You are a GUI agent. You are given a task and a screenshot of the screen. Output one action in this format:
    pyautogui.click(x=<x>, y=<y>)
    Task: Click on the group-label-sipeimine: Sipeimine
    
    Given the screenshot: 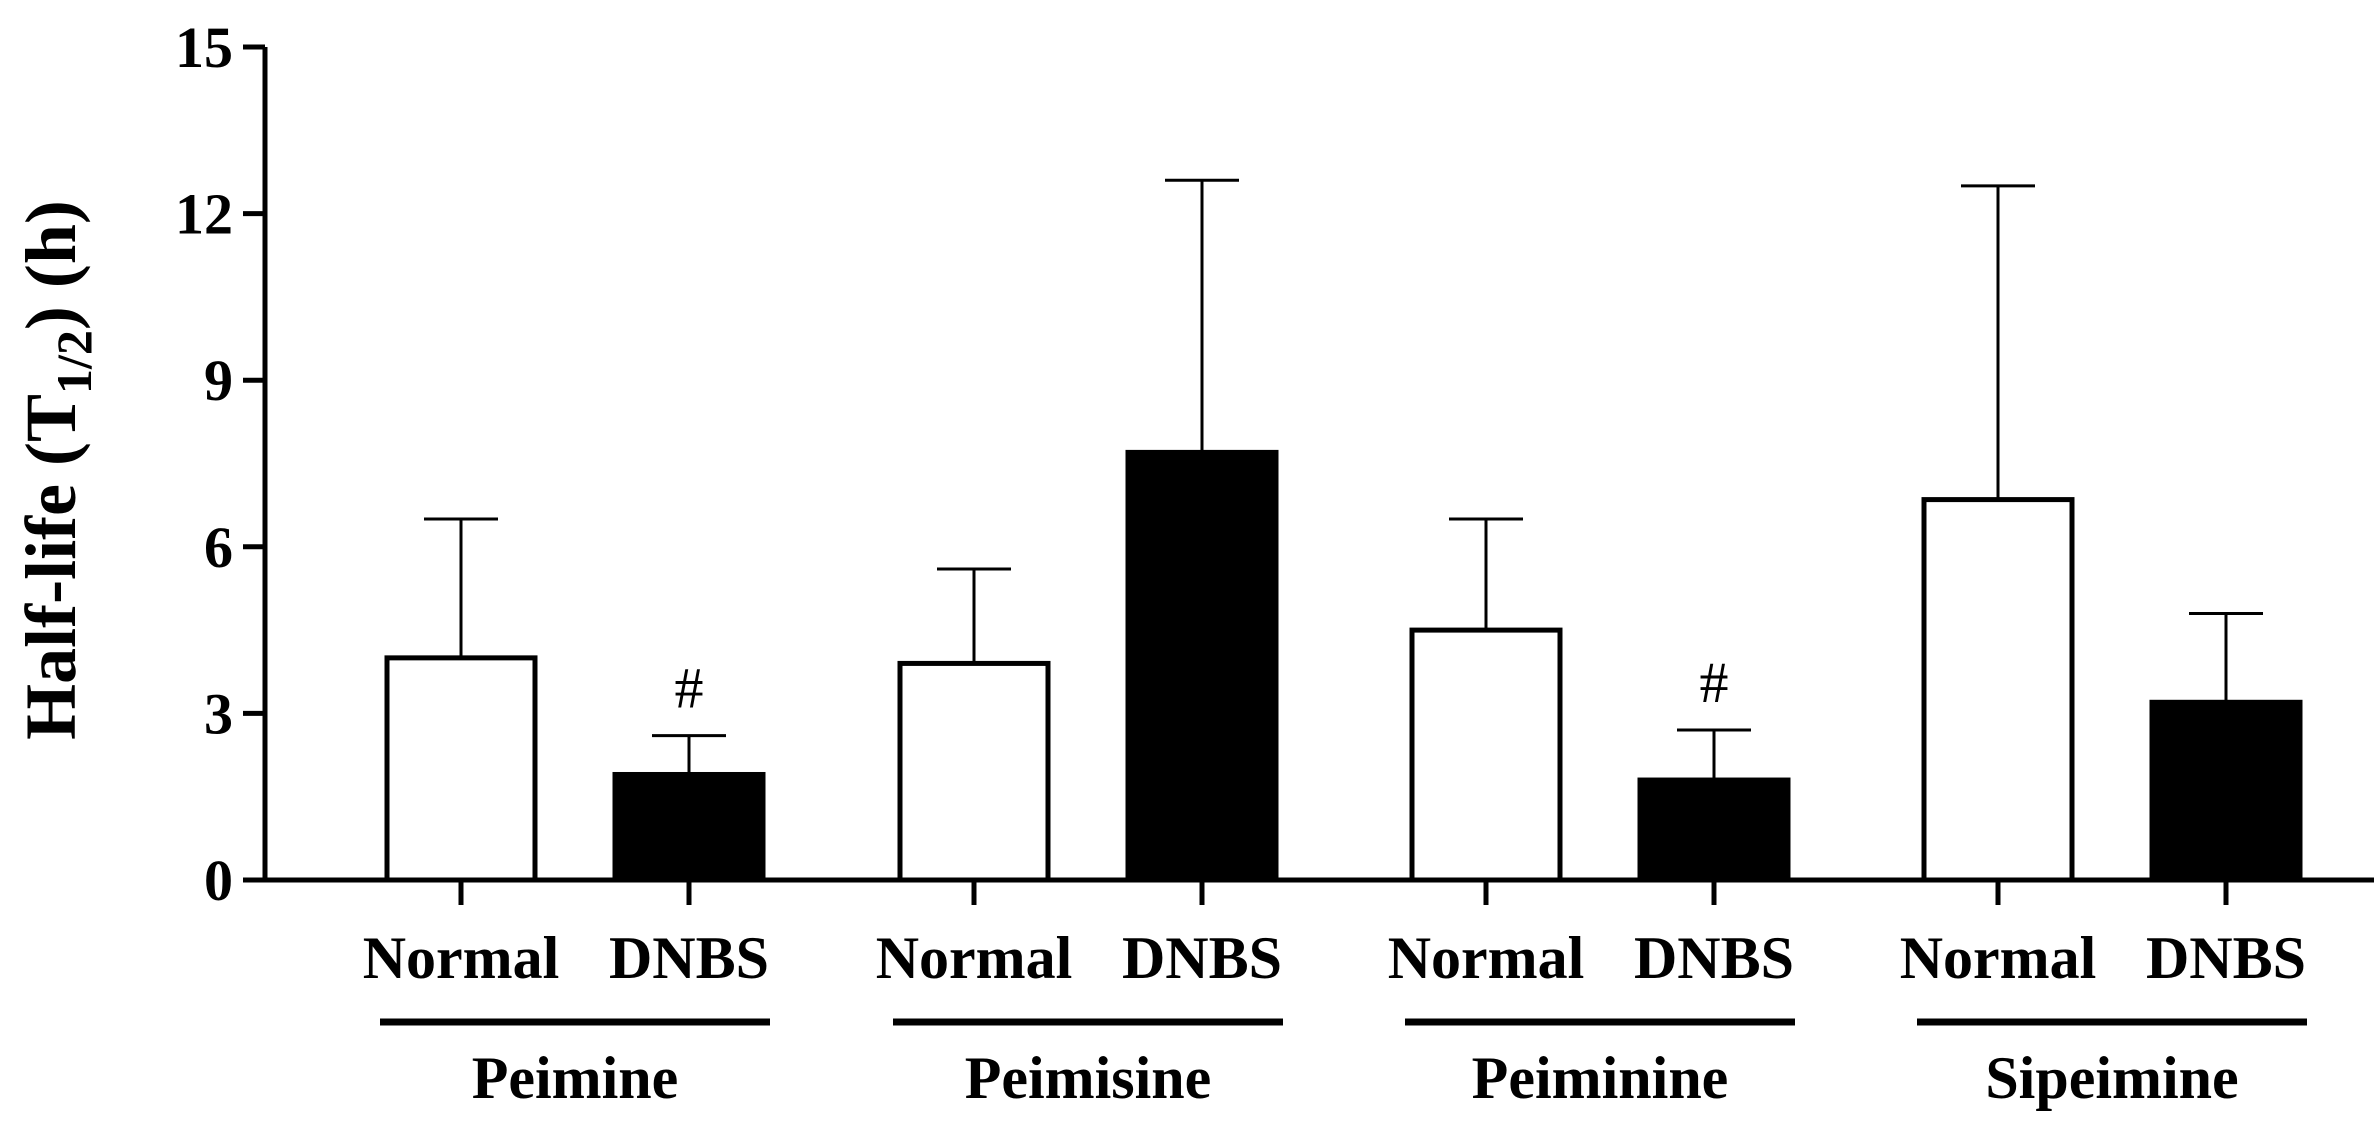 What is the action you would take?
    pyautogui.click(x=2111, y=1078)
    